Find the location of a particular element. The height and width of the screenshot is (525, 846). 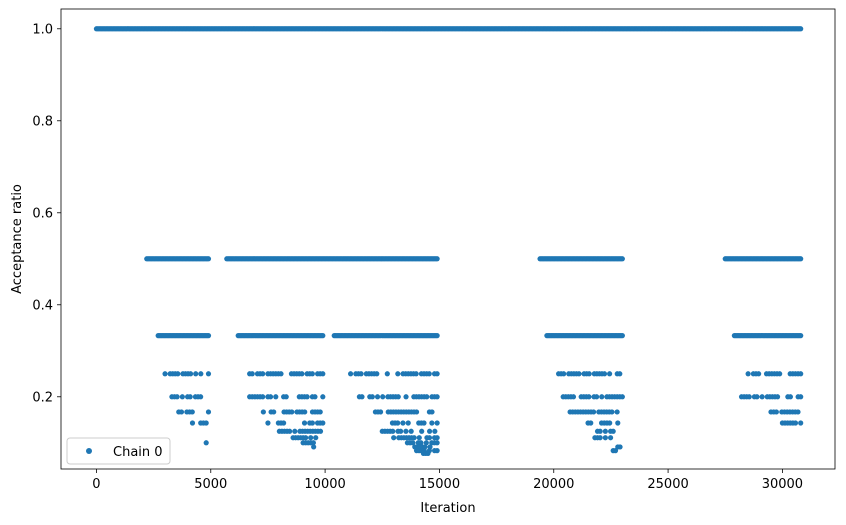

y-tick-label: 0.8 is located at coordinates (42, 121).